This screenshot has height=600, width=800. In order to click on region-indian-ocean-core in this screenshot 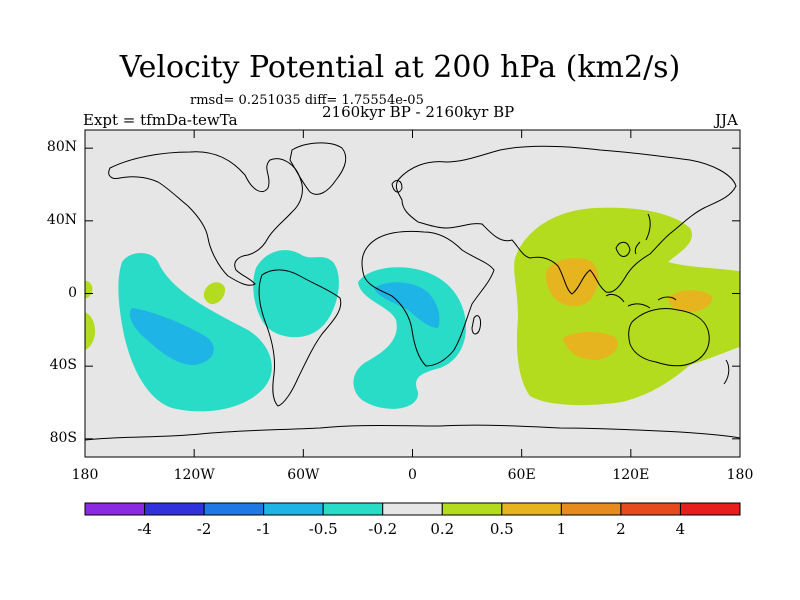, I will do `click(590, 346)`.